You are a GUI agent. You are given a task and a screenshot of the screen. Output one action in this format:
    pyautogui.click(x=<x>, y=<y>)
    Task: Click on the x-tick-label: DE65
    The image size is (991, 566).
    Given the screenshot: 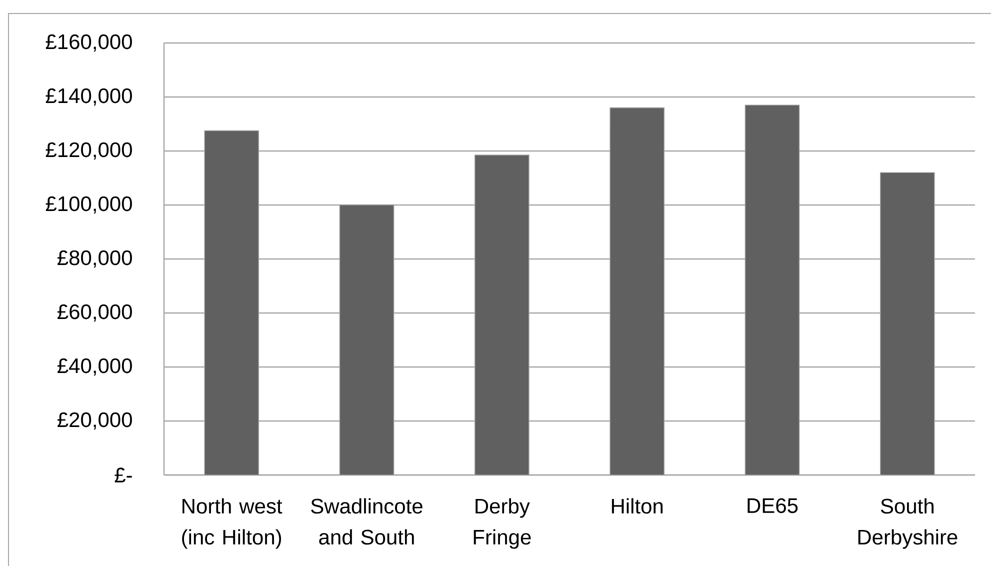 What is the action you would take?
    pyautogui.click(x=773, y=506)
    